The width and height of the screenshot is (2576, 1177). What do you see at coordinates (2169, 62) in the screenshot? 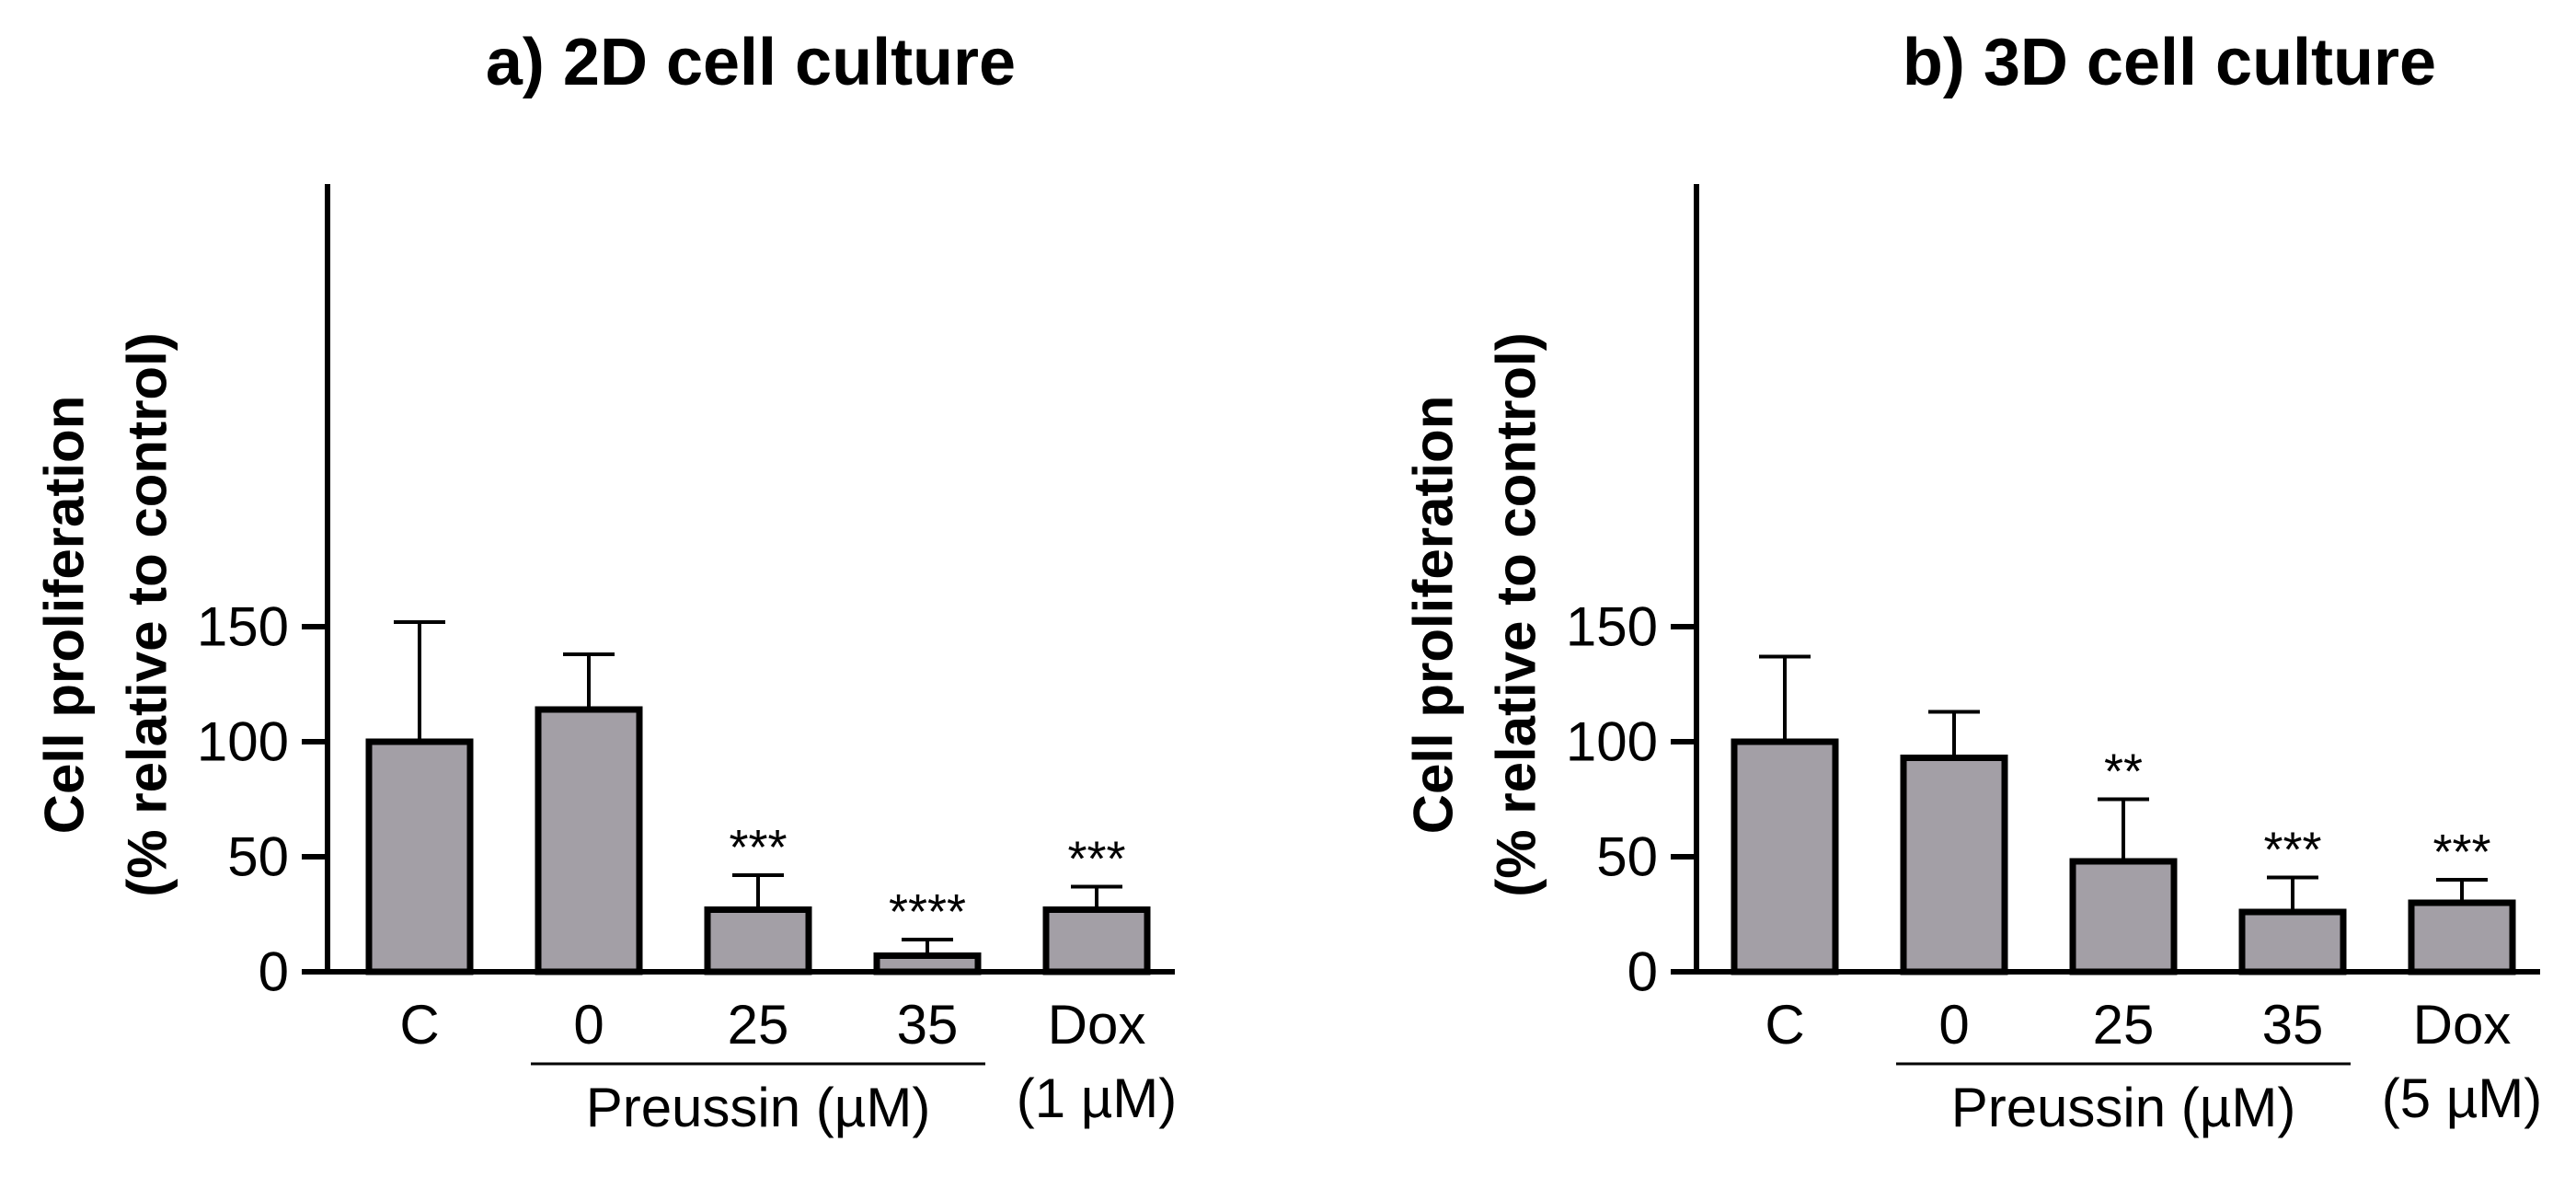
I see `panel-title: b) 3D cell culture` at bounding box center [2169, 62].